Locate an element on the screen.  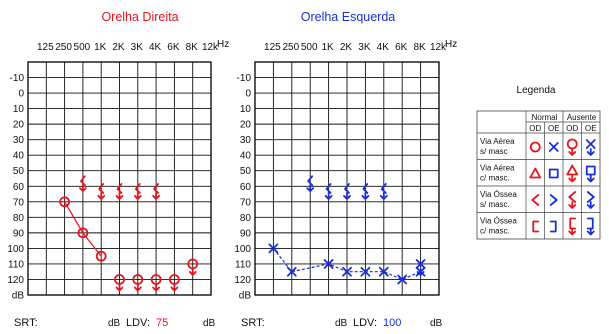
x-tick-label: 1K is located at coordinates (100, 47).